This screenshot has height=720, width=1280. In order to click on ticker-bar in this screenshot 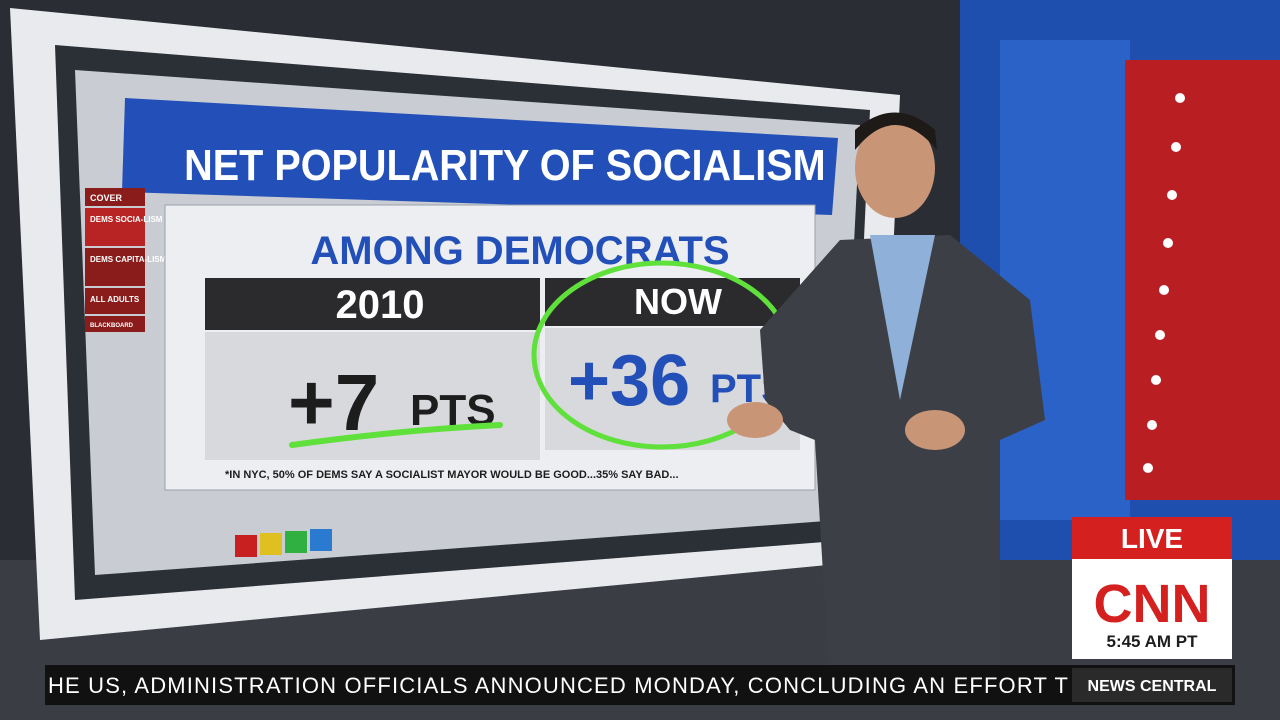, I will do `click(640, 685)`.